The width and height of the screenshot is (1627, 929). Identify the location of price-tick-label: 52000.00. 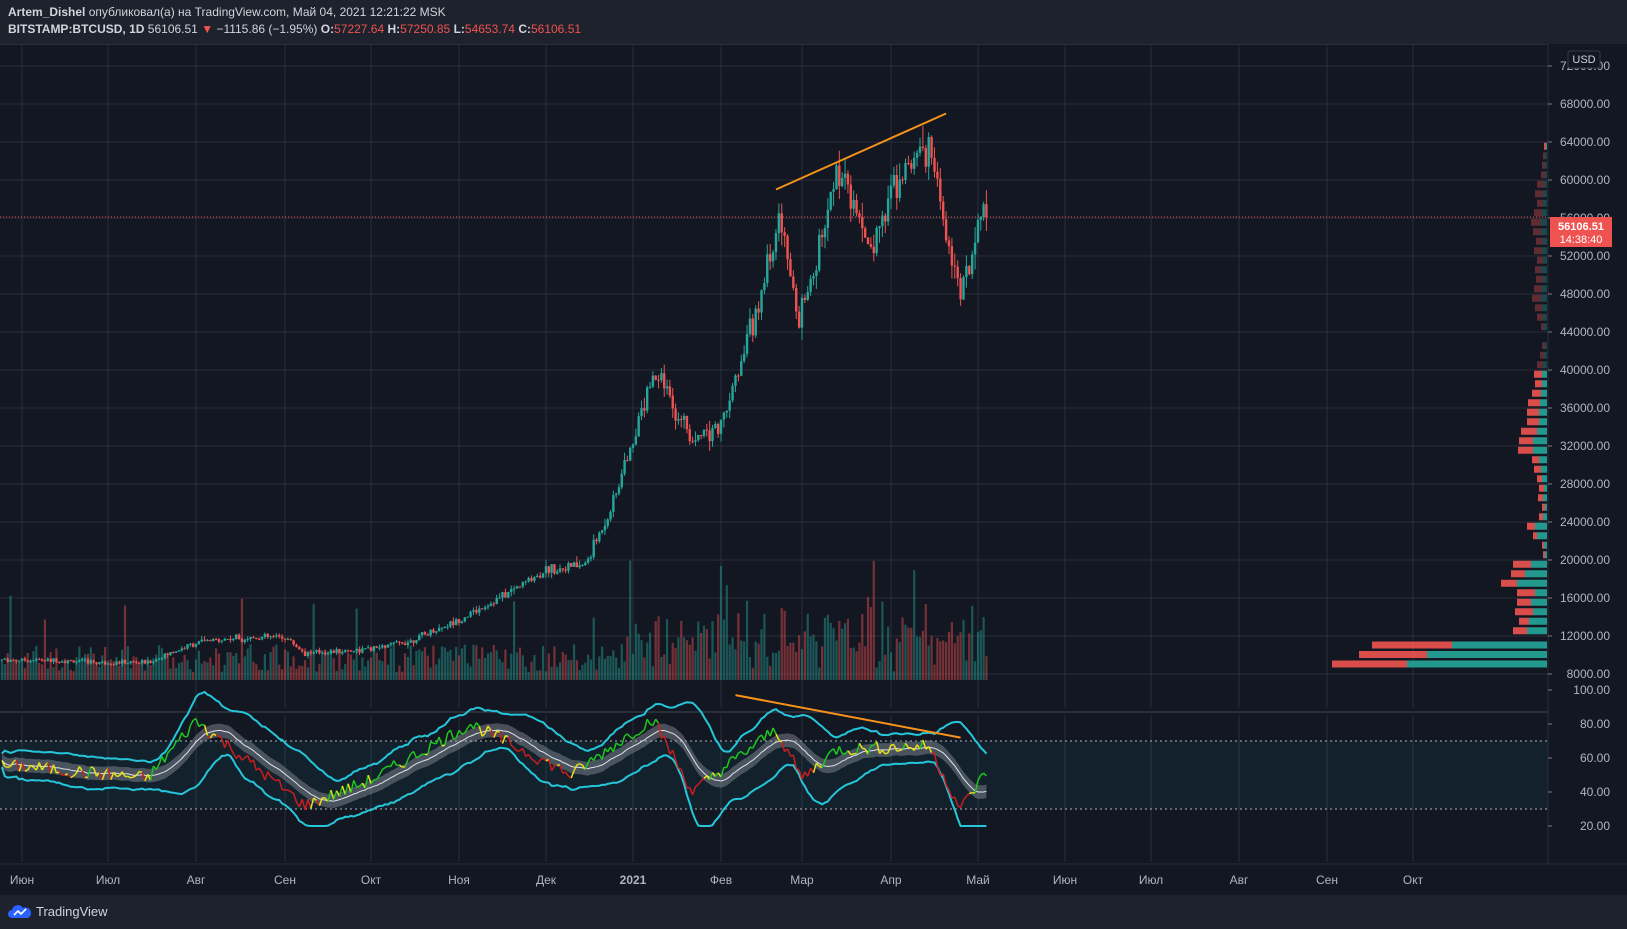
(1585, 256).